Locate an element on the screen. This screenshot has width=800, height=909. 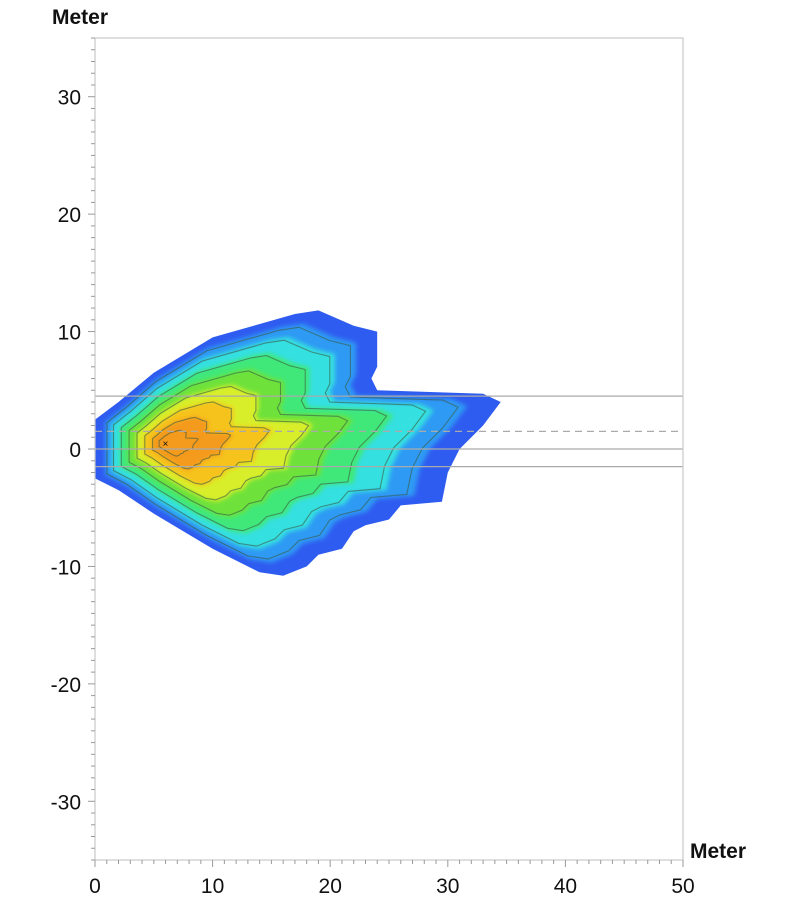
x-tick-label: 30 is located at coordinates (447, 886).